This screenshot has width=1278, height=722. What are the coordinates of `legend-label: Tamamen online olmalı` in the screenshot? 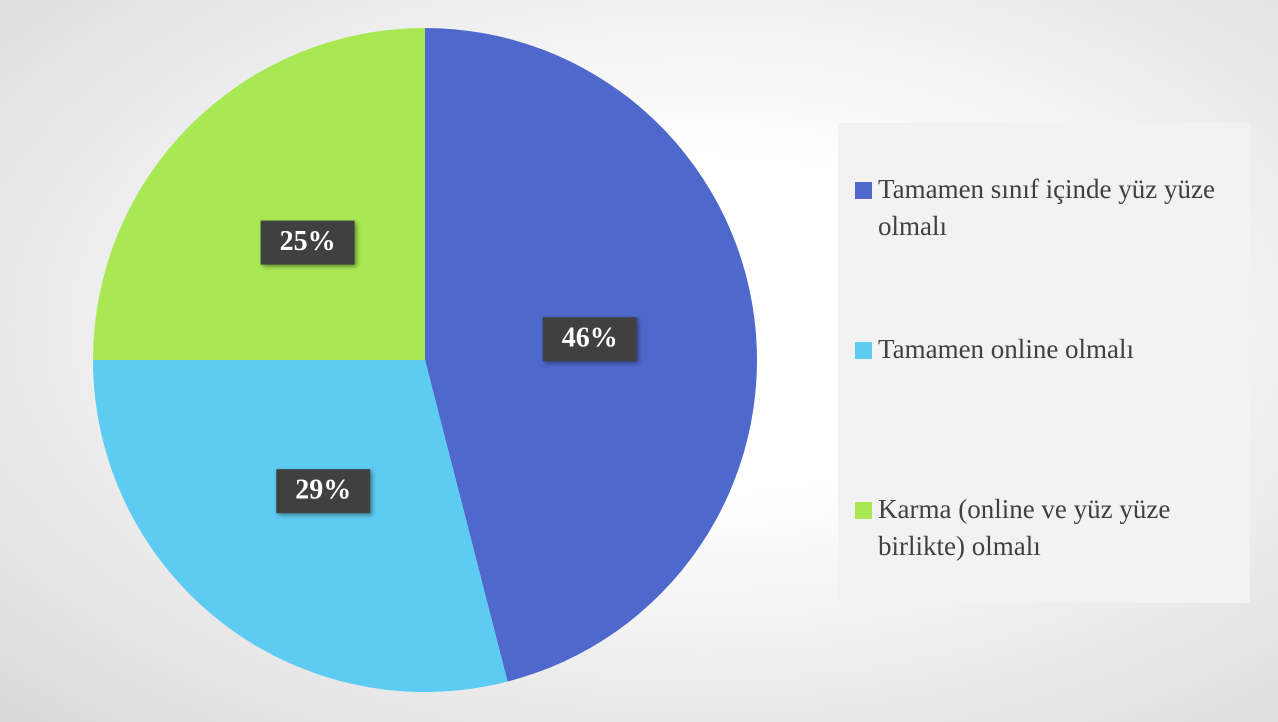 It's located at (1006, 349).